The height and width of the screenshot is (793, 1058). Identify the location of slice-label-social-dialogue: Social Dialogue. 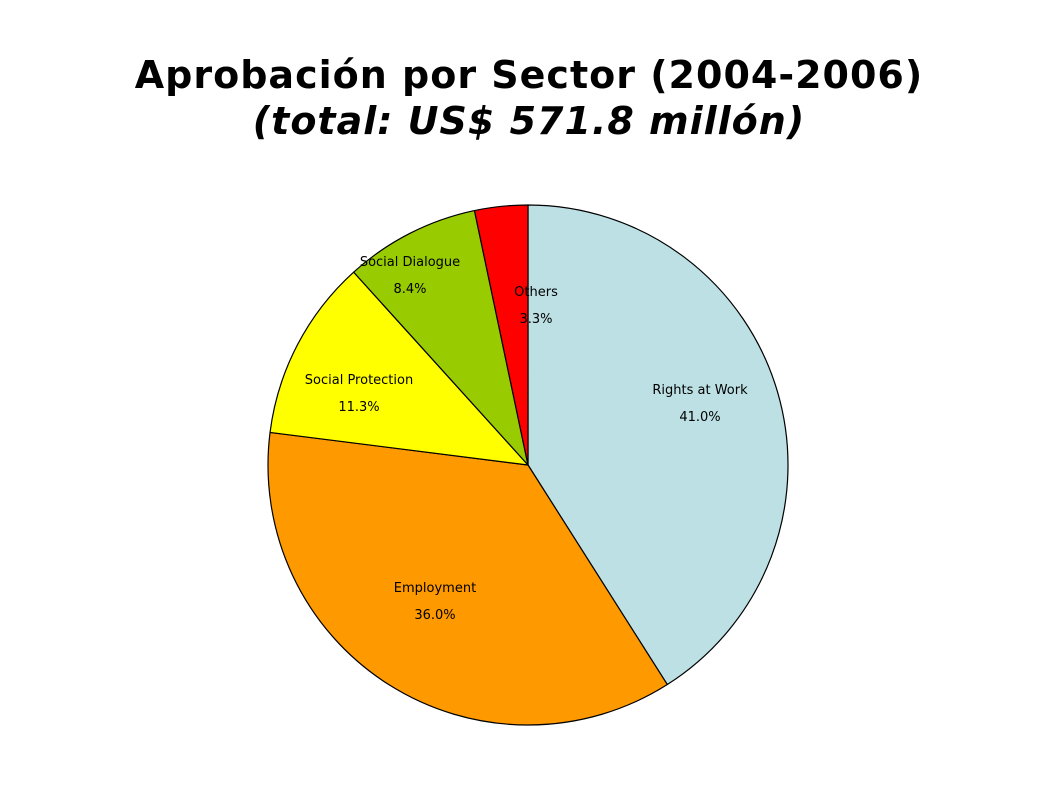
(410, 262).